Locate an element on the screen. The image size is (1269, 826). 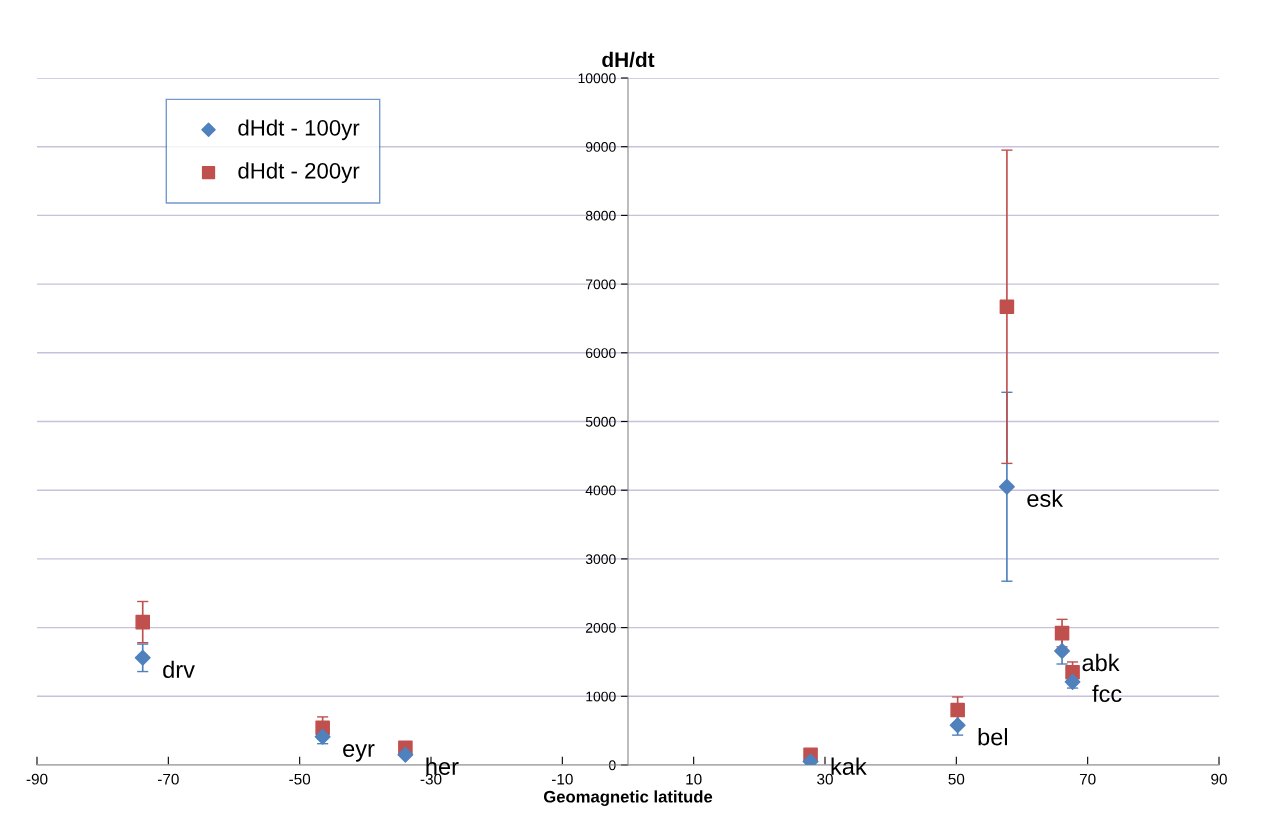
annotation: esk is located at coordinates (1045, 498).